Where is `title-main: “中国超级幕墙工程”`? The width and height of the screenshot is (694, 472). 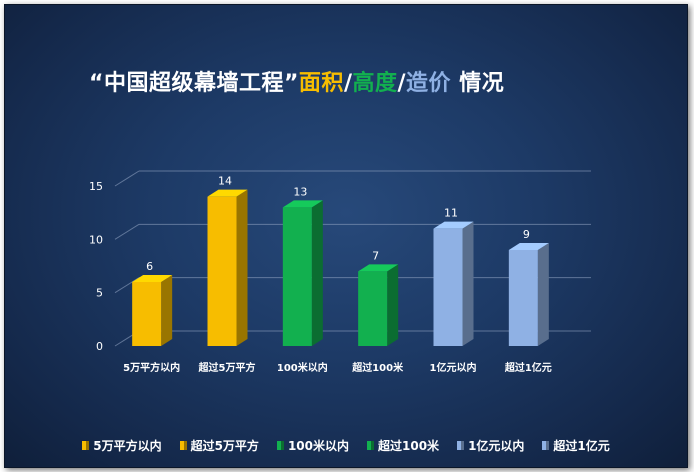
title-main: “中国超级幕墙工程” is located at coordinates (194, 83).